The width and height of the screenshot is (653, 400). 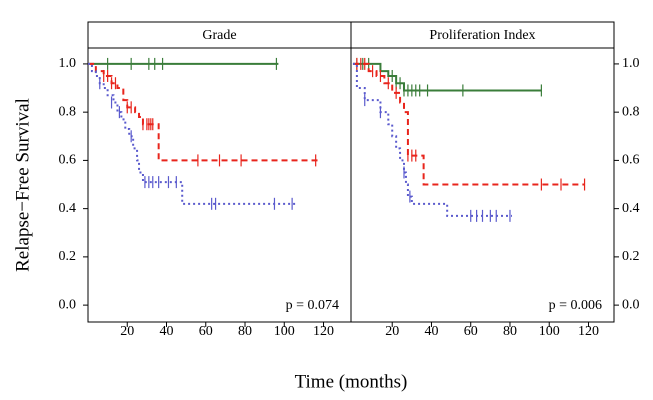 What do you see at coordinates (312, 305) in the screenshot?
I see `p-value: p = 0.074` at bounding box center [312, 305].